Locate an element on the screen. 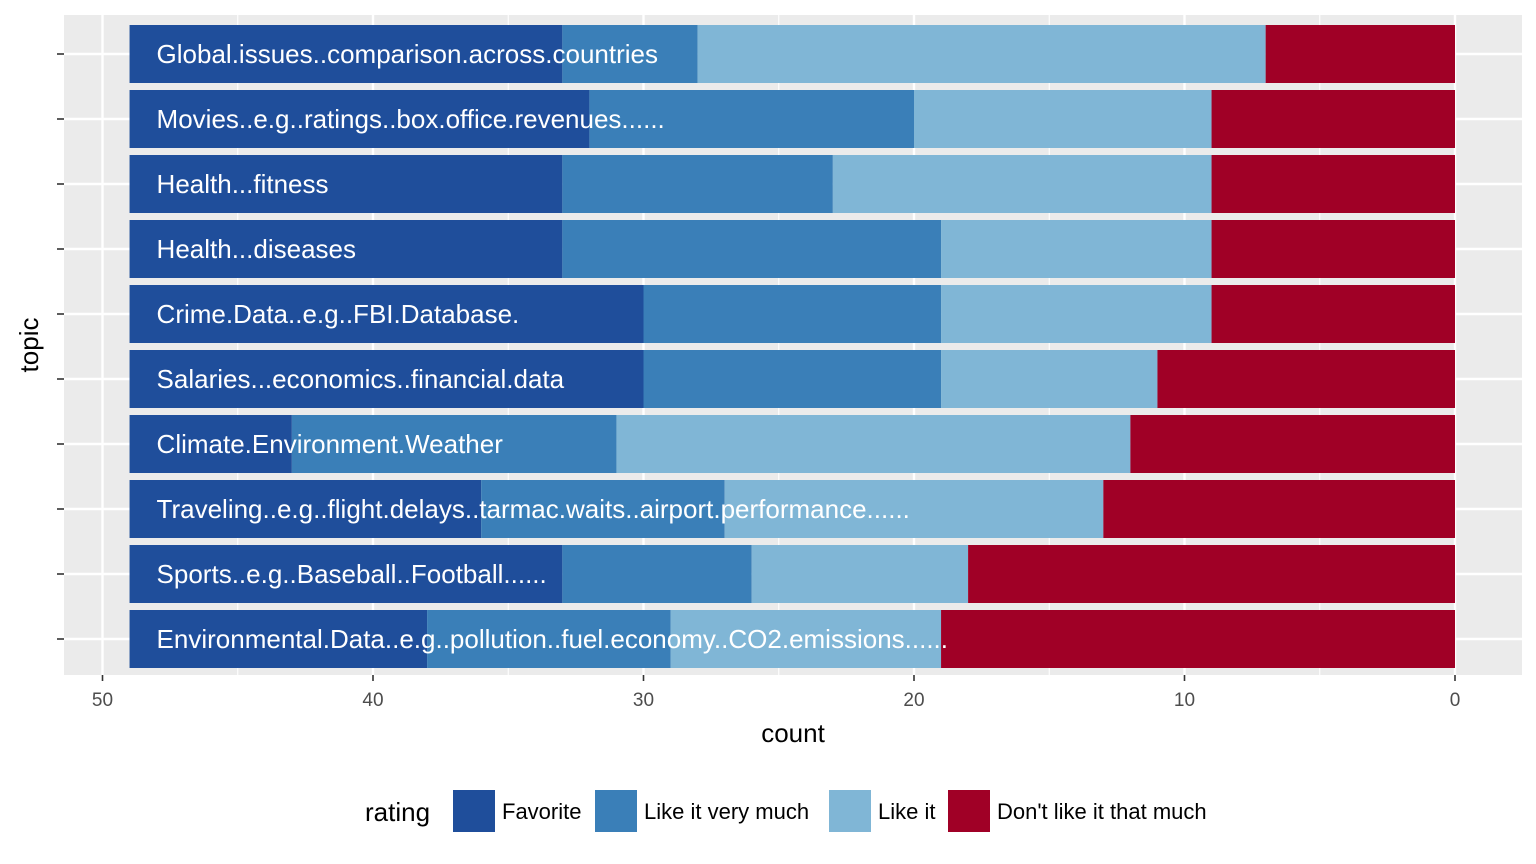 This screenshot has width=1536, height=864. bar-label: Crime.Data..e.g..FBI.Database. is located at coordinates (338, 314).